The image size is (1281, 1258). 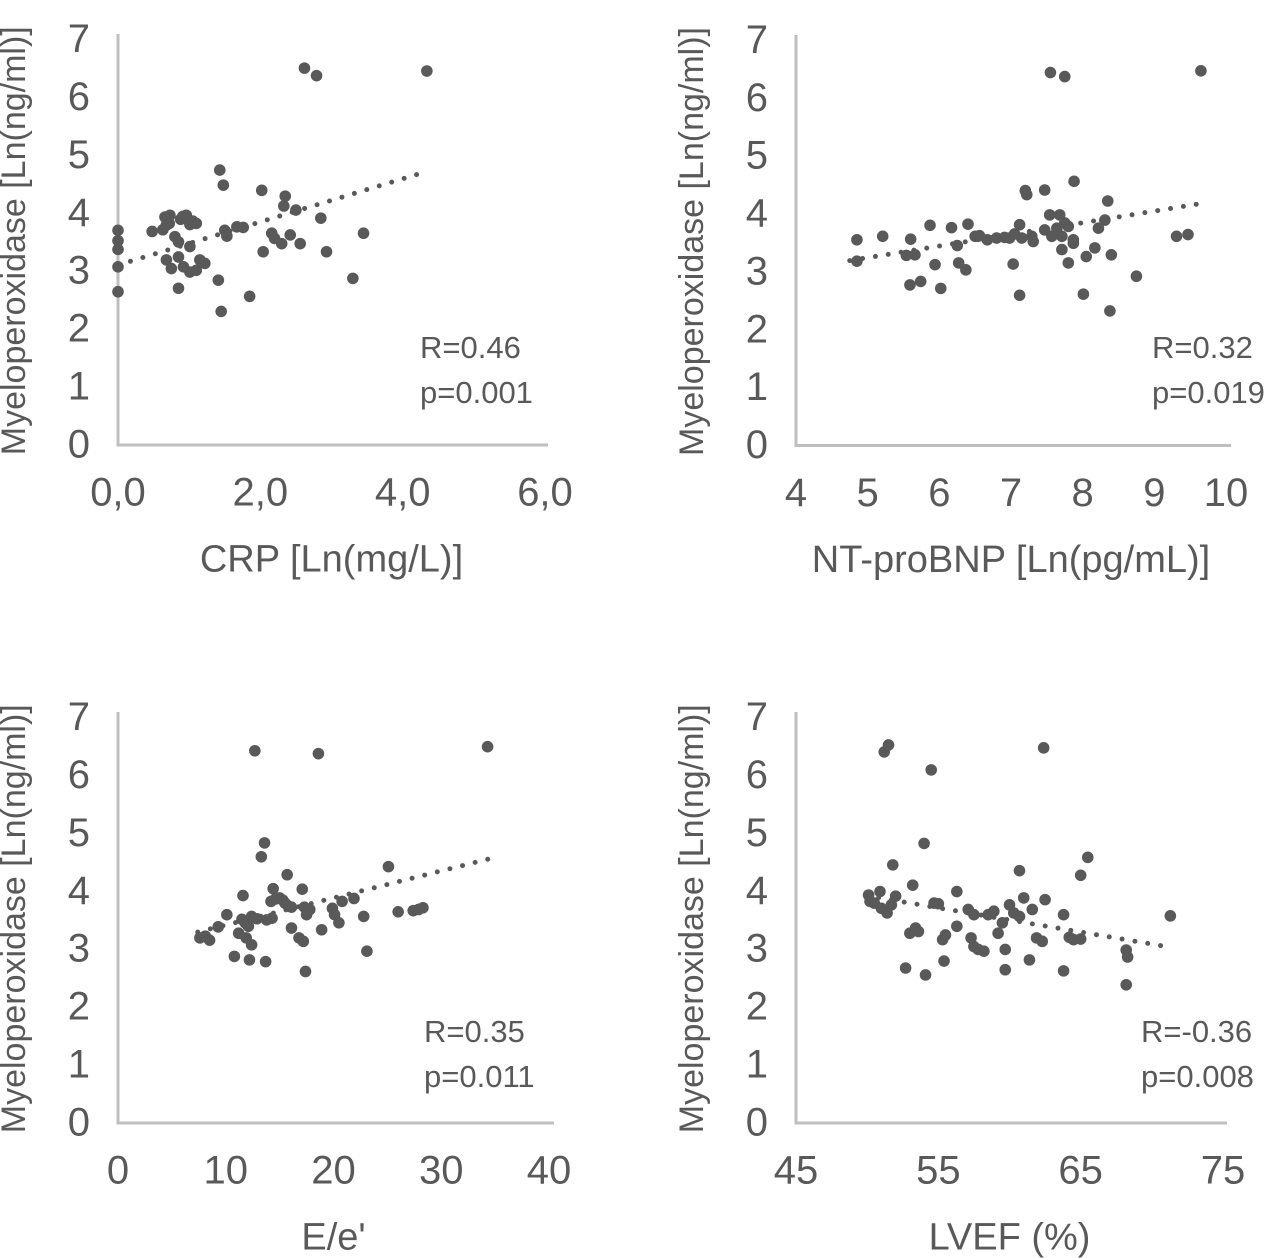 I want to click on x-axis-title: E/e', so click(x=333, y=1237).